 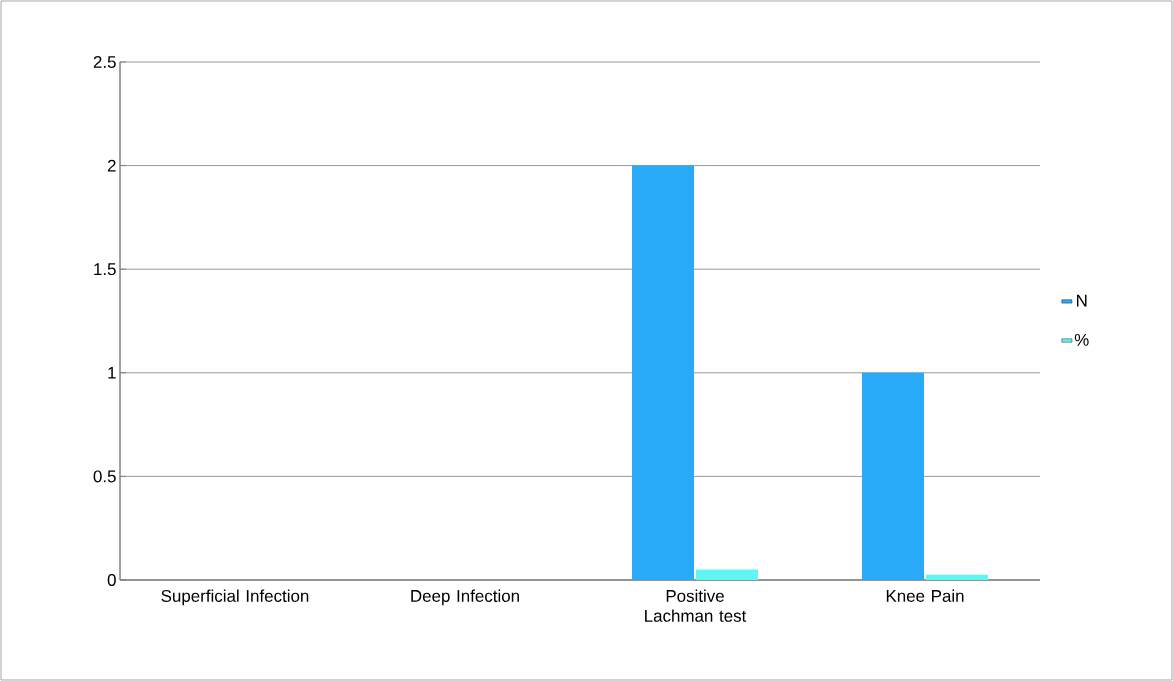 What do you see at coordinates (105, 269) in the screenshot?
I see `y-tick-label: 1.5` at bounding box center [105, 269].